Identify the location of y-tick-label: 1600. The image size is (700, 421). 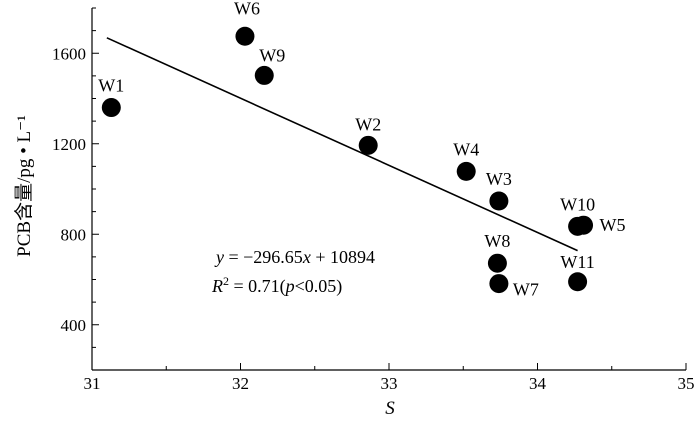
(69, 53).